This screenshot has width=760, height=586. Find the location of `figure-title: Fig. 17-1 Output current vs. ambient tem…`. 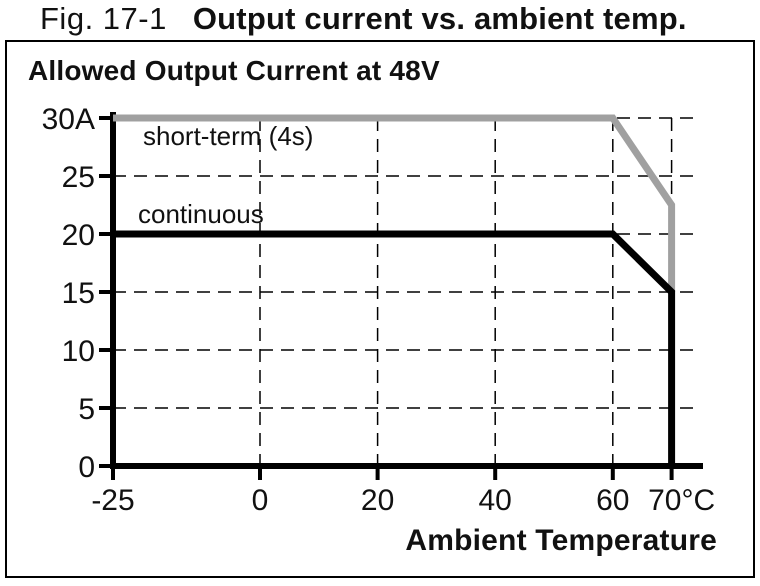

figure-title: Fig. 17-1 Output current vs. ambient tem… is located at coordinates (363, 19).